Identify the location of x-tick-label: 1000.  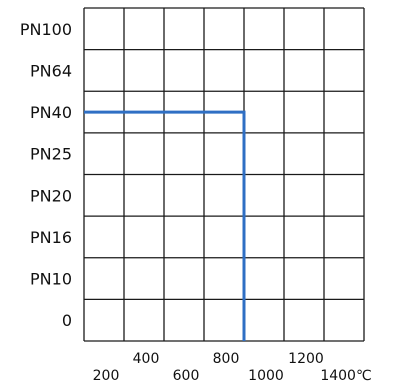
(266, 376).